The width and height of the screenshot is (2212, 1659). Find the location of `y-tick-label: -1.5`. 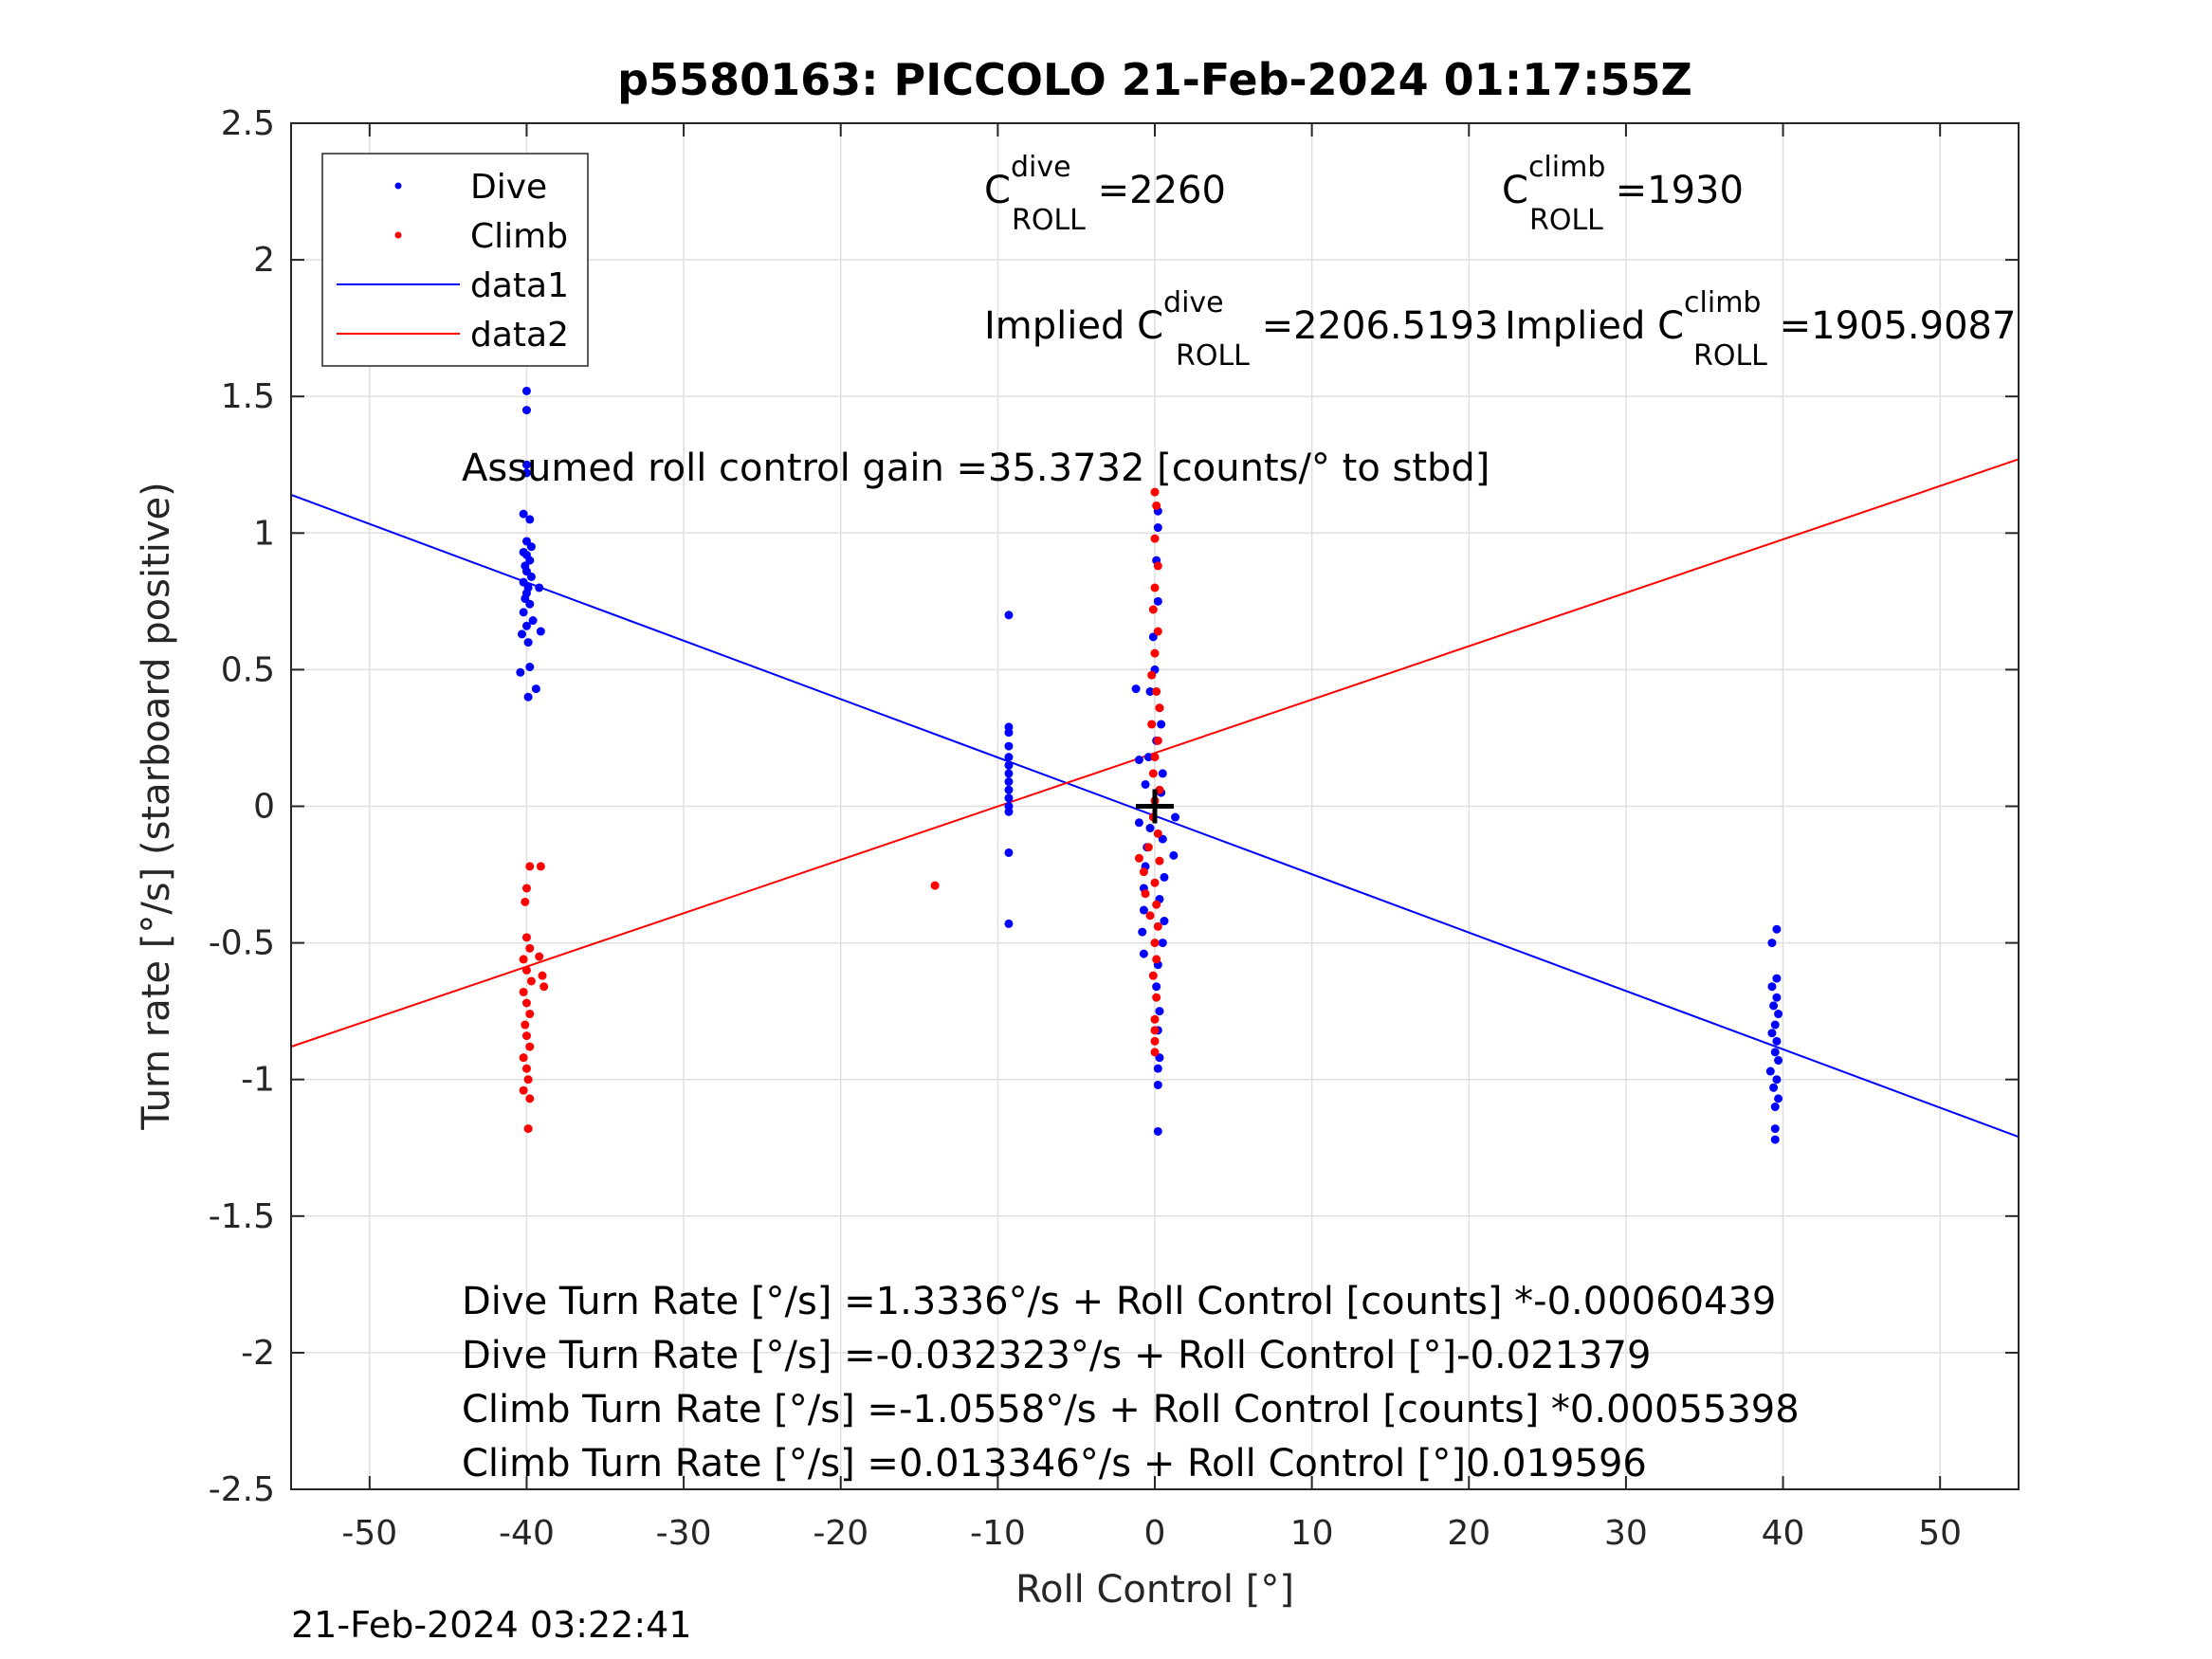

y-tick-label: -1.5 is located at coordinates (242, 1216).